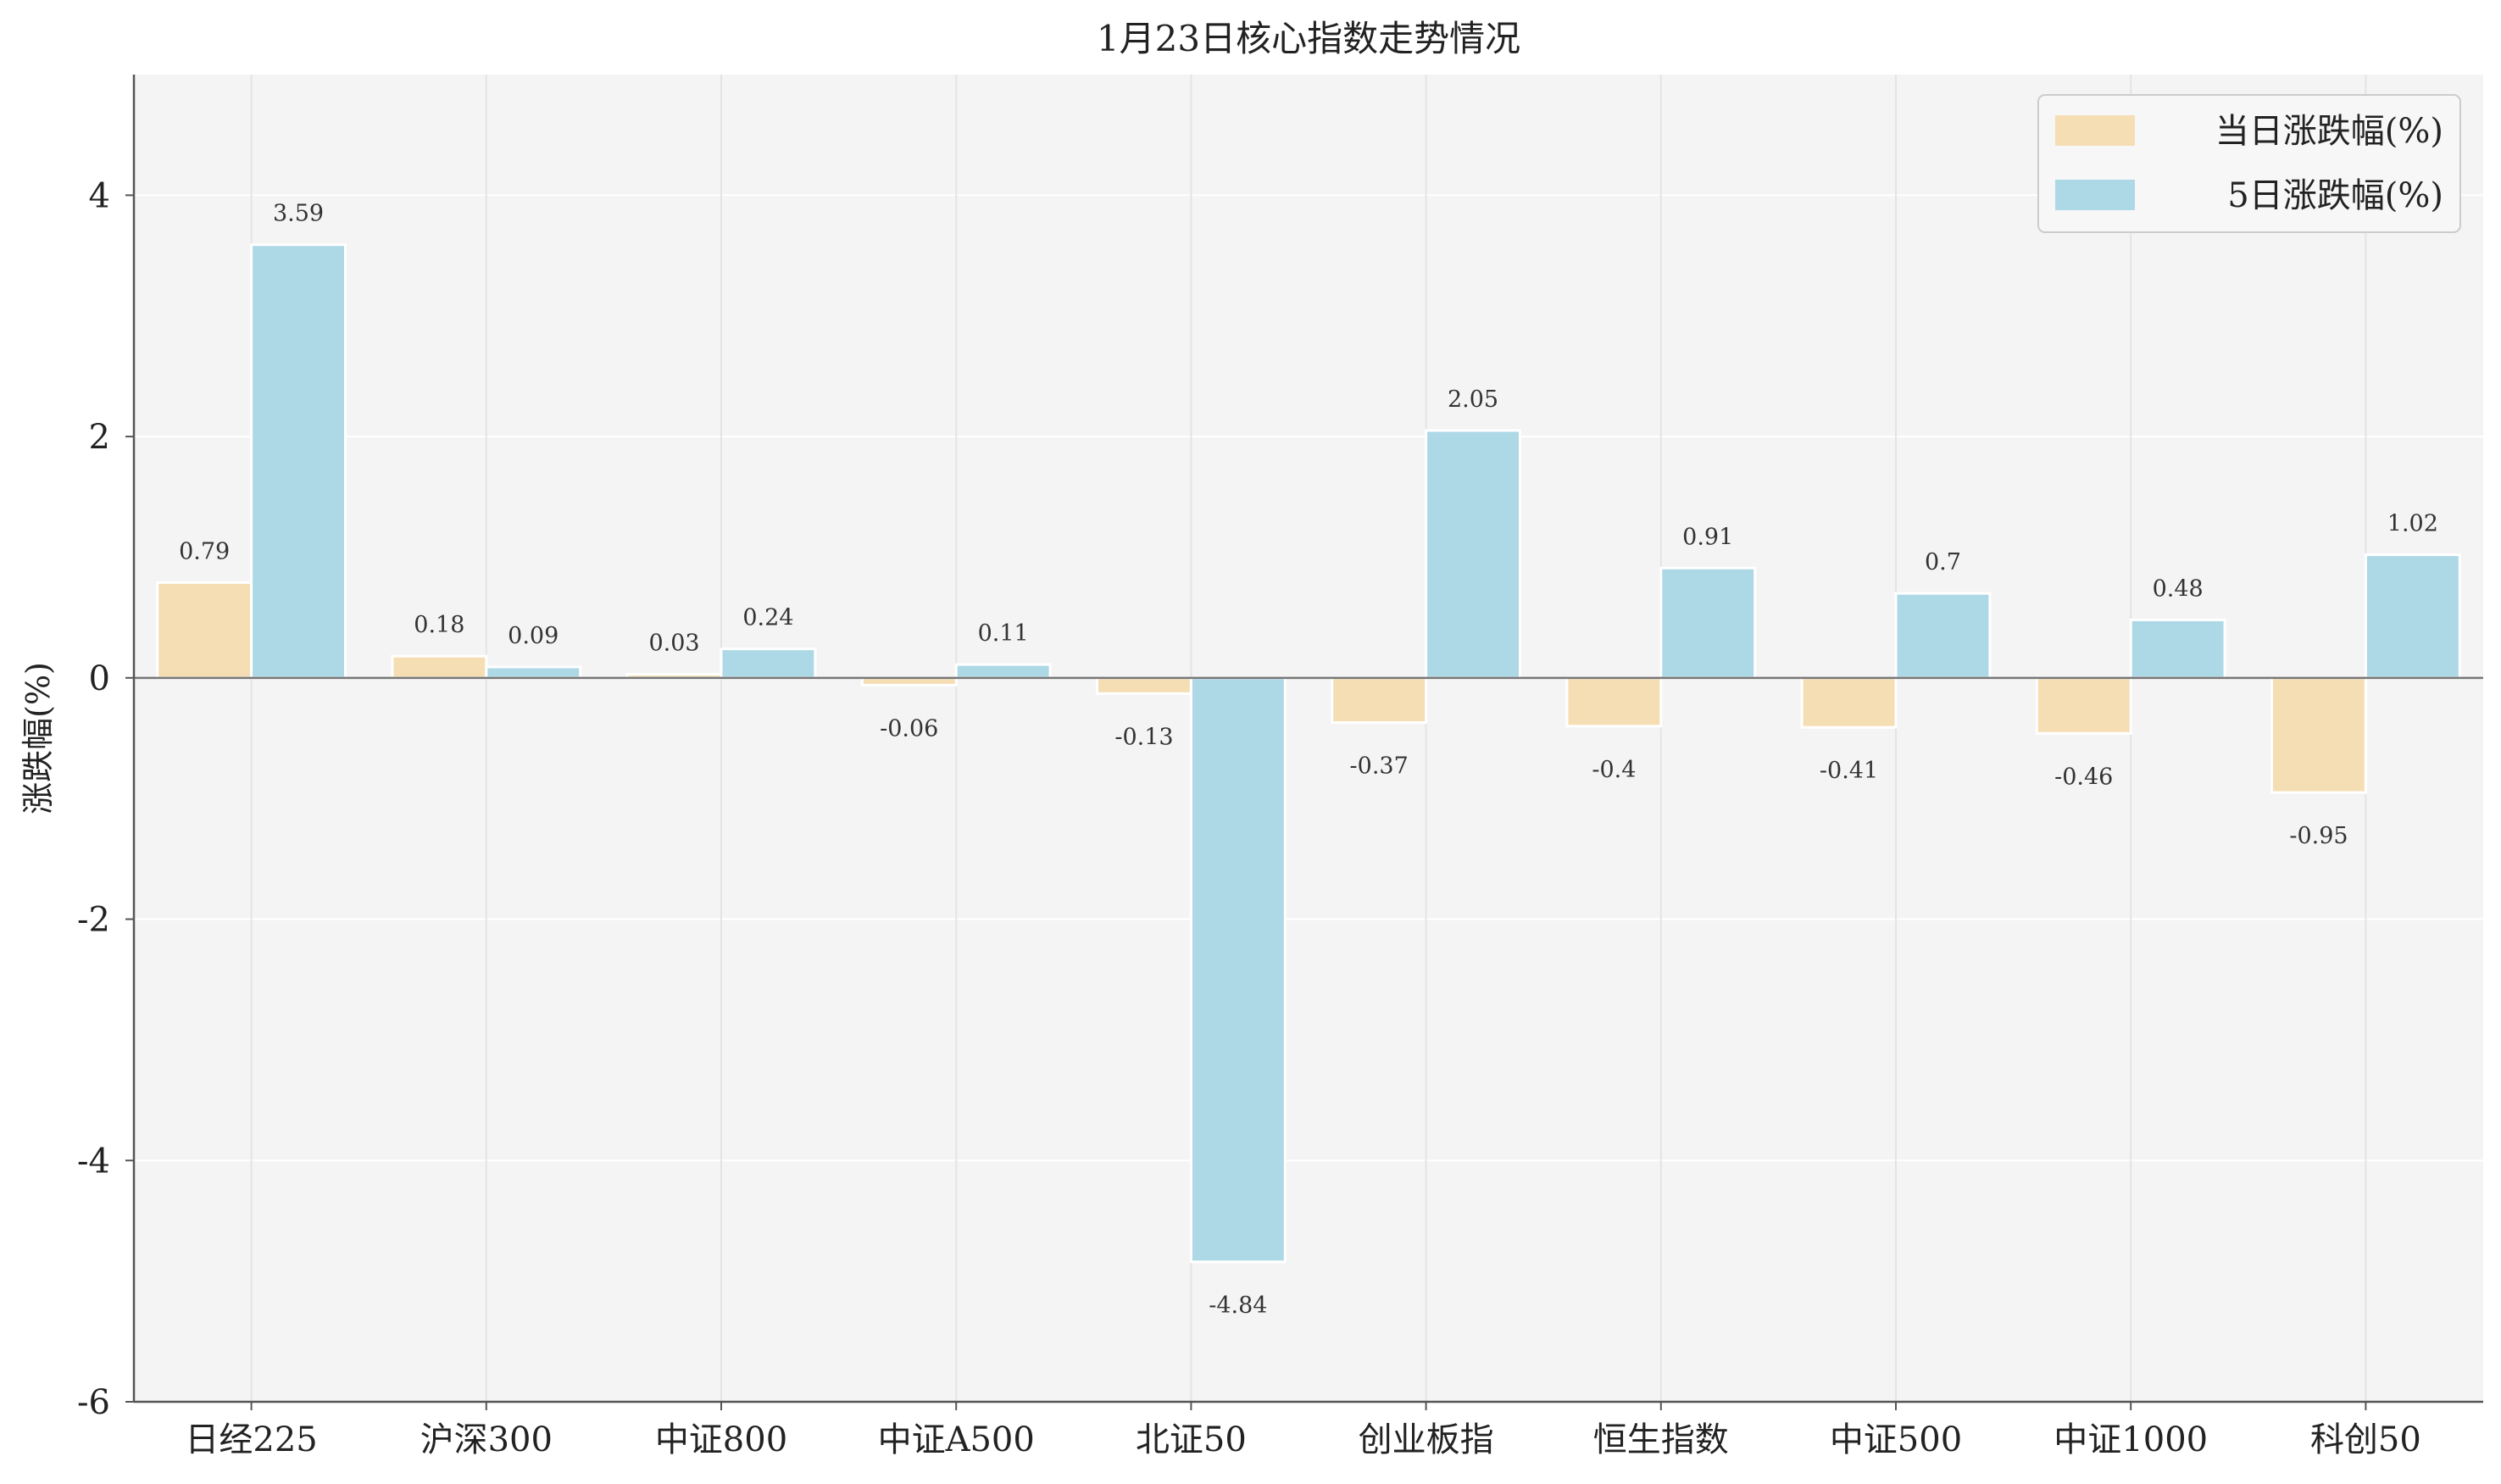 The height and width of the screenshot is (1484, 2501). I want to click on x-tick-label: 中证1000, so click(2131, 1440).